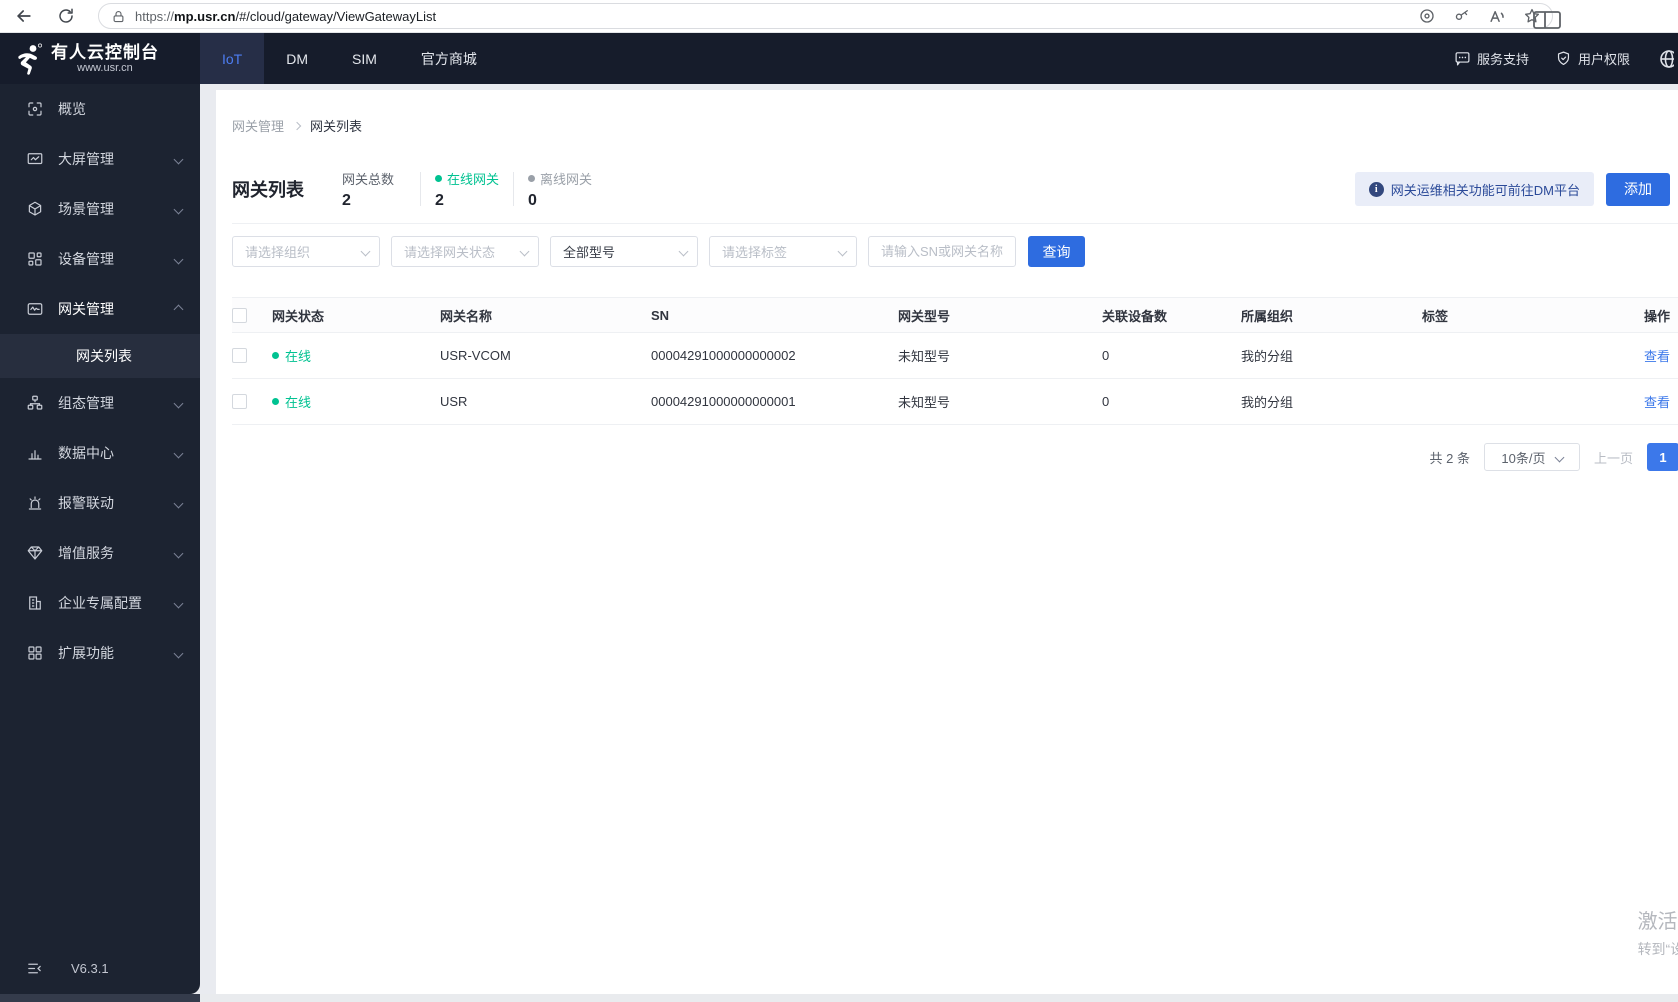 The image size is (1678, 1002). Describe the element at coordinates (34, 968) in the screenshot. I see `collapse-sidebar-icon` at that location.